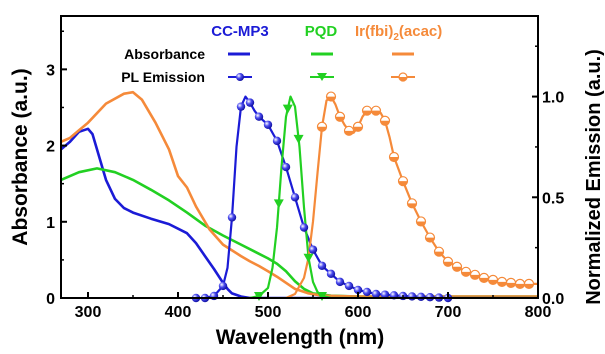  What do you see at coordinates (403, 77) in the screenshot?
I see `legend-em-marker-ir` at bounding box center [403, 77].